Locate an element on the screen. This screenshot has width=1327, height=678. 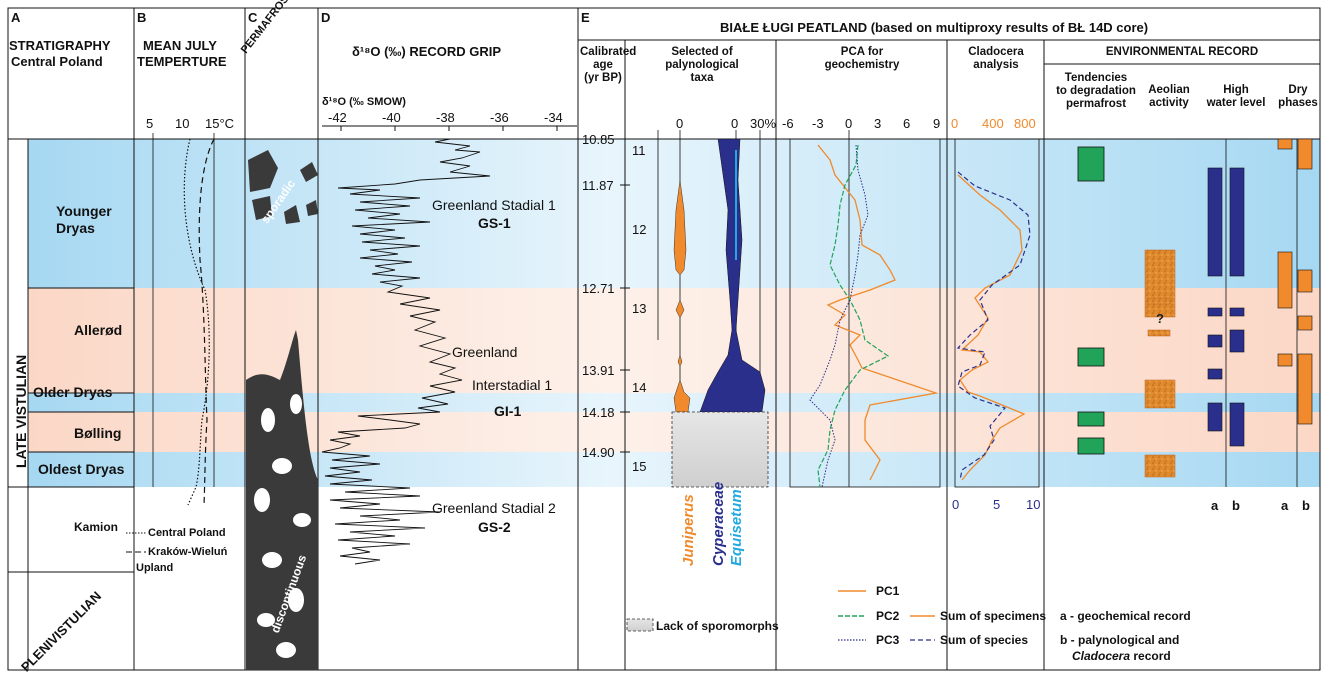
clado-top-800: 800 is located at coordinates (1025, 123).